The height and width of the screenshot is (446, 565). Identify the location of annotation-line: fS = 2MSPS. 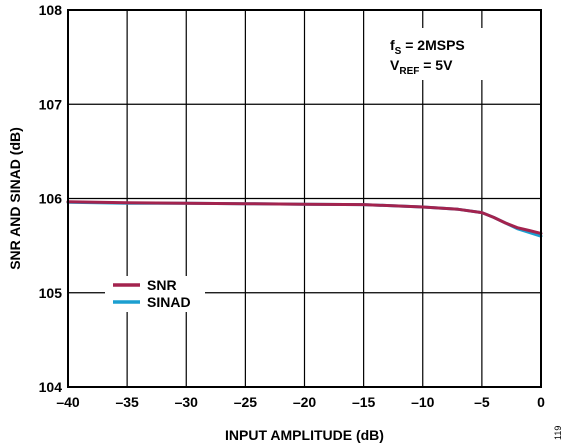
(427, 47).